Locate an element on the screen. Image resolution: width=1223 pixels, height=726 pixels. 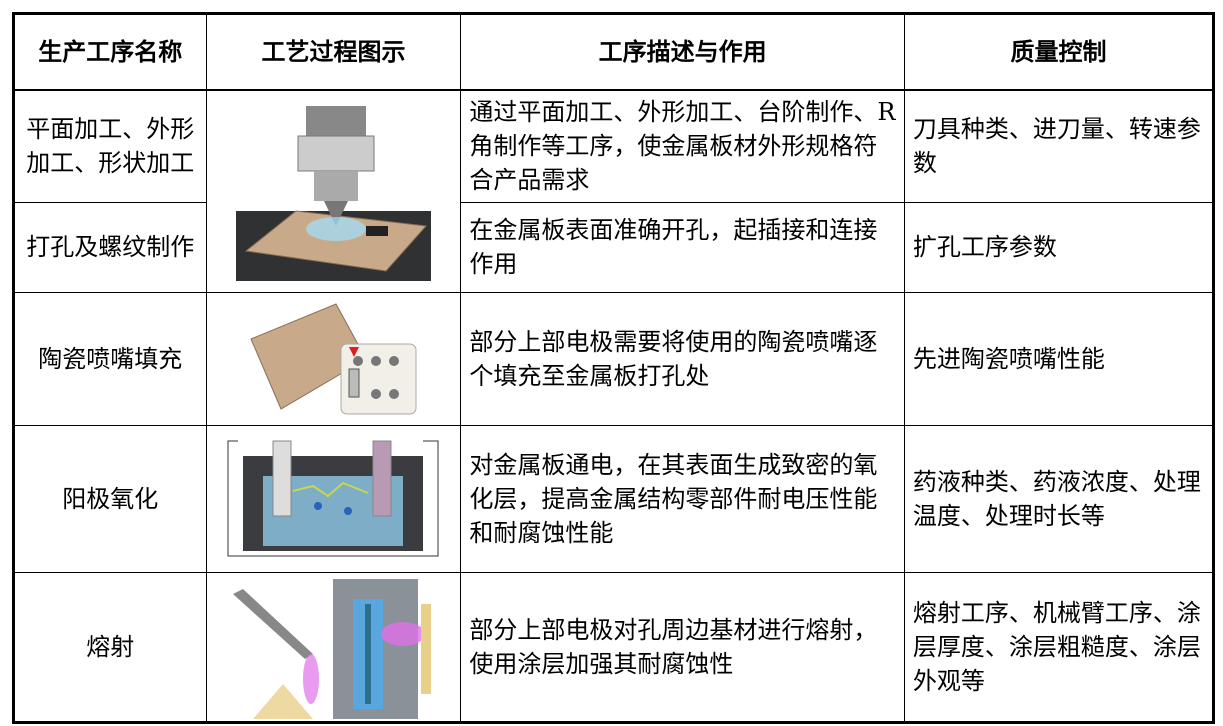
header-cell: 生产工序名称 is located at coordinates (110, 52).